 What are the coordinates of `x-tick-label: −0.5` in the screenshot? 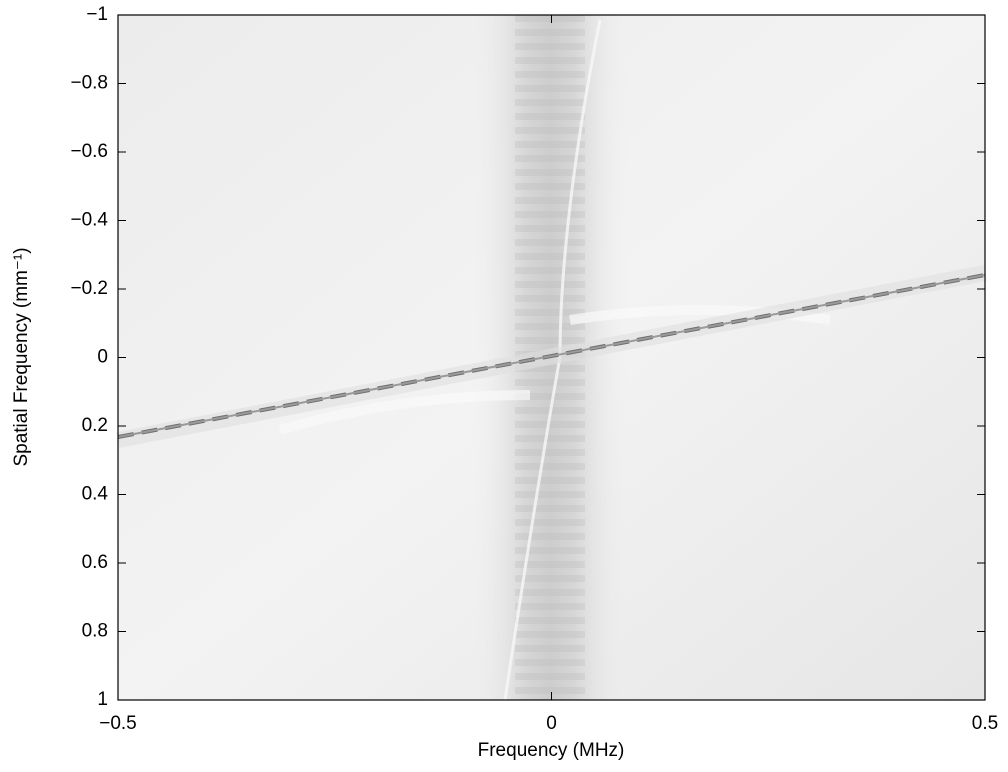 It's located at (118, 723).